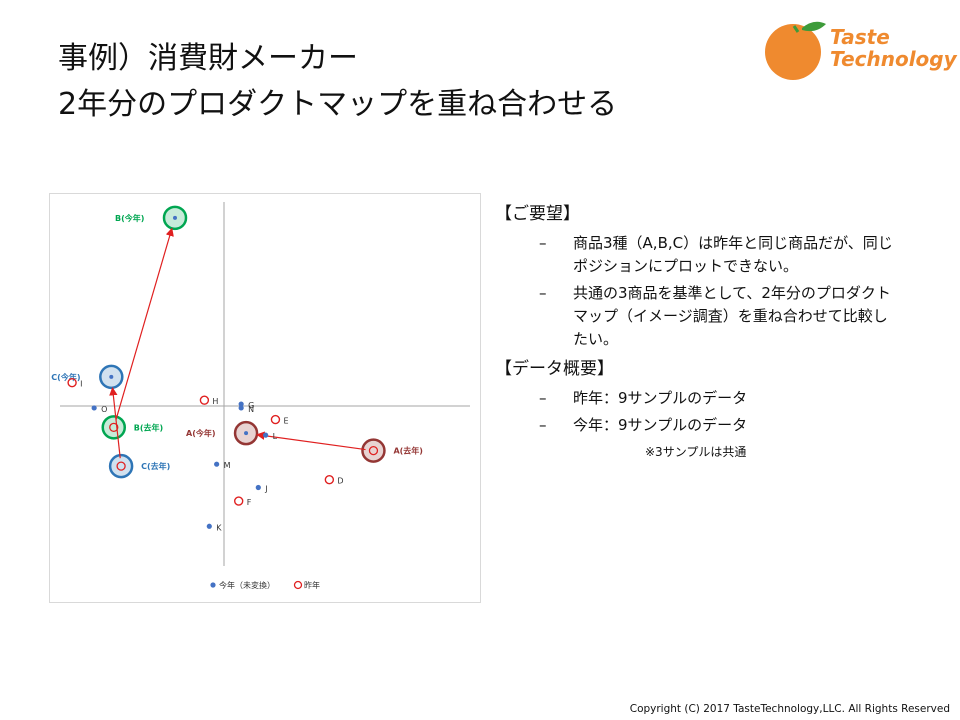 This screenshot has width=960, height=720. What do you see at coordinates (266, 435) in the screenshot?
I see `this-year-point-l` at bounding box center [266, 435].